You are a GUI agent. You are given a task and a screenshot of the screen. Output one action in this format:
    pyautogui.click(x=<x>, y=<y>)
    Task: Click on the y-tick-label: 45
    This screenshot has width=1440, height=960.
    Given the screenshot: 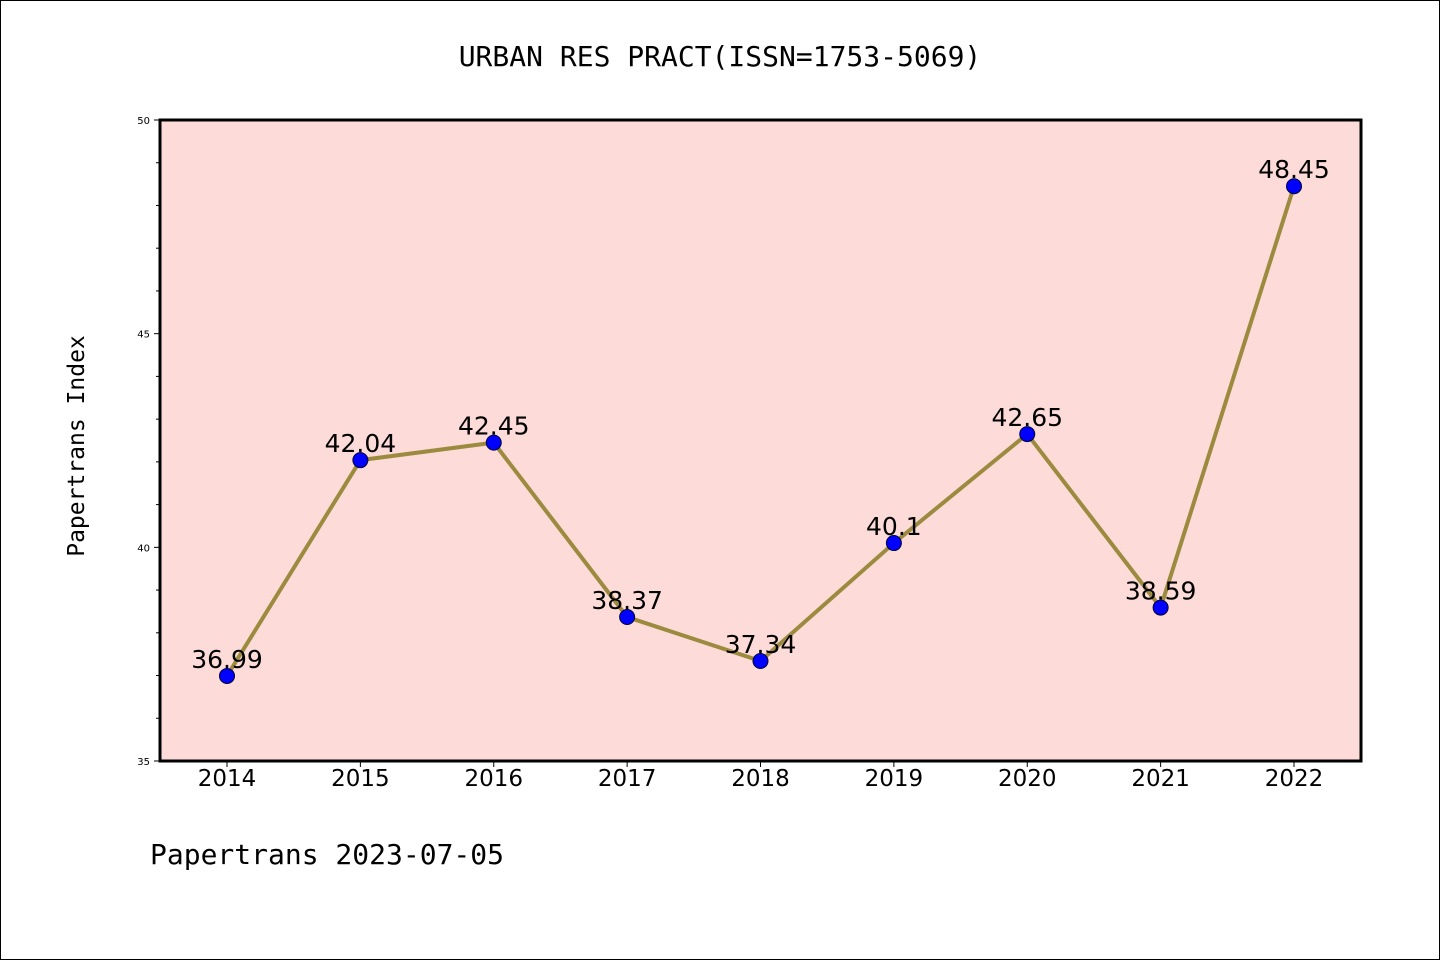 What is the action you would take?
    pyautogui.click(x=143, y=335)
    